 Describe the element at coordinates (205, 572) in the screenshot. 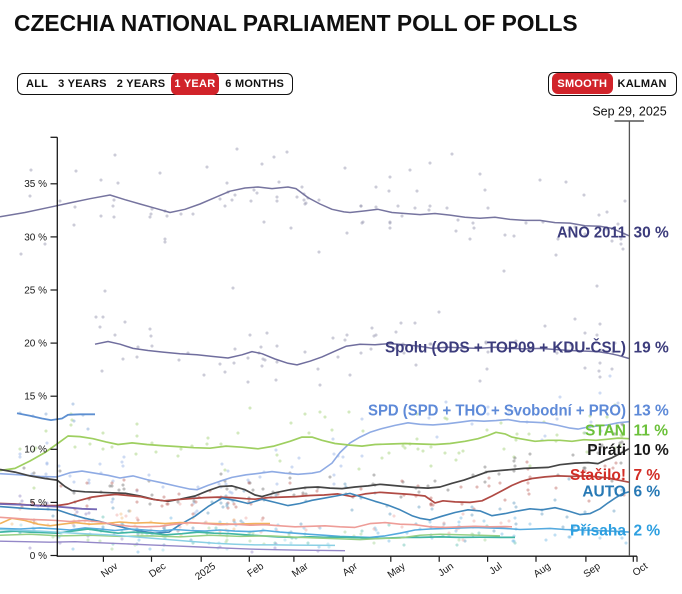

I see `svg-text: 2025` at that location.